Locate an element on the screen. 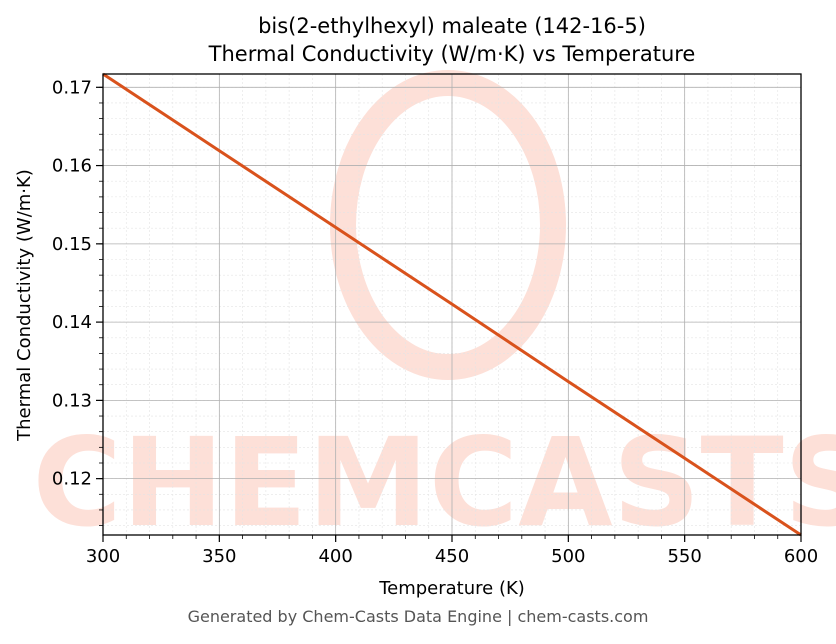  y-tick-label: 0.17 is located at coordinates (72, 87).